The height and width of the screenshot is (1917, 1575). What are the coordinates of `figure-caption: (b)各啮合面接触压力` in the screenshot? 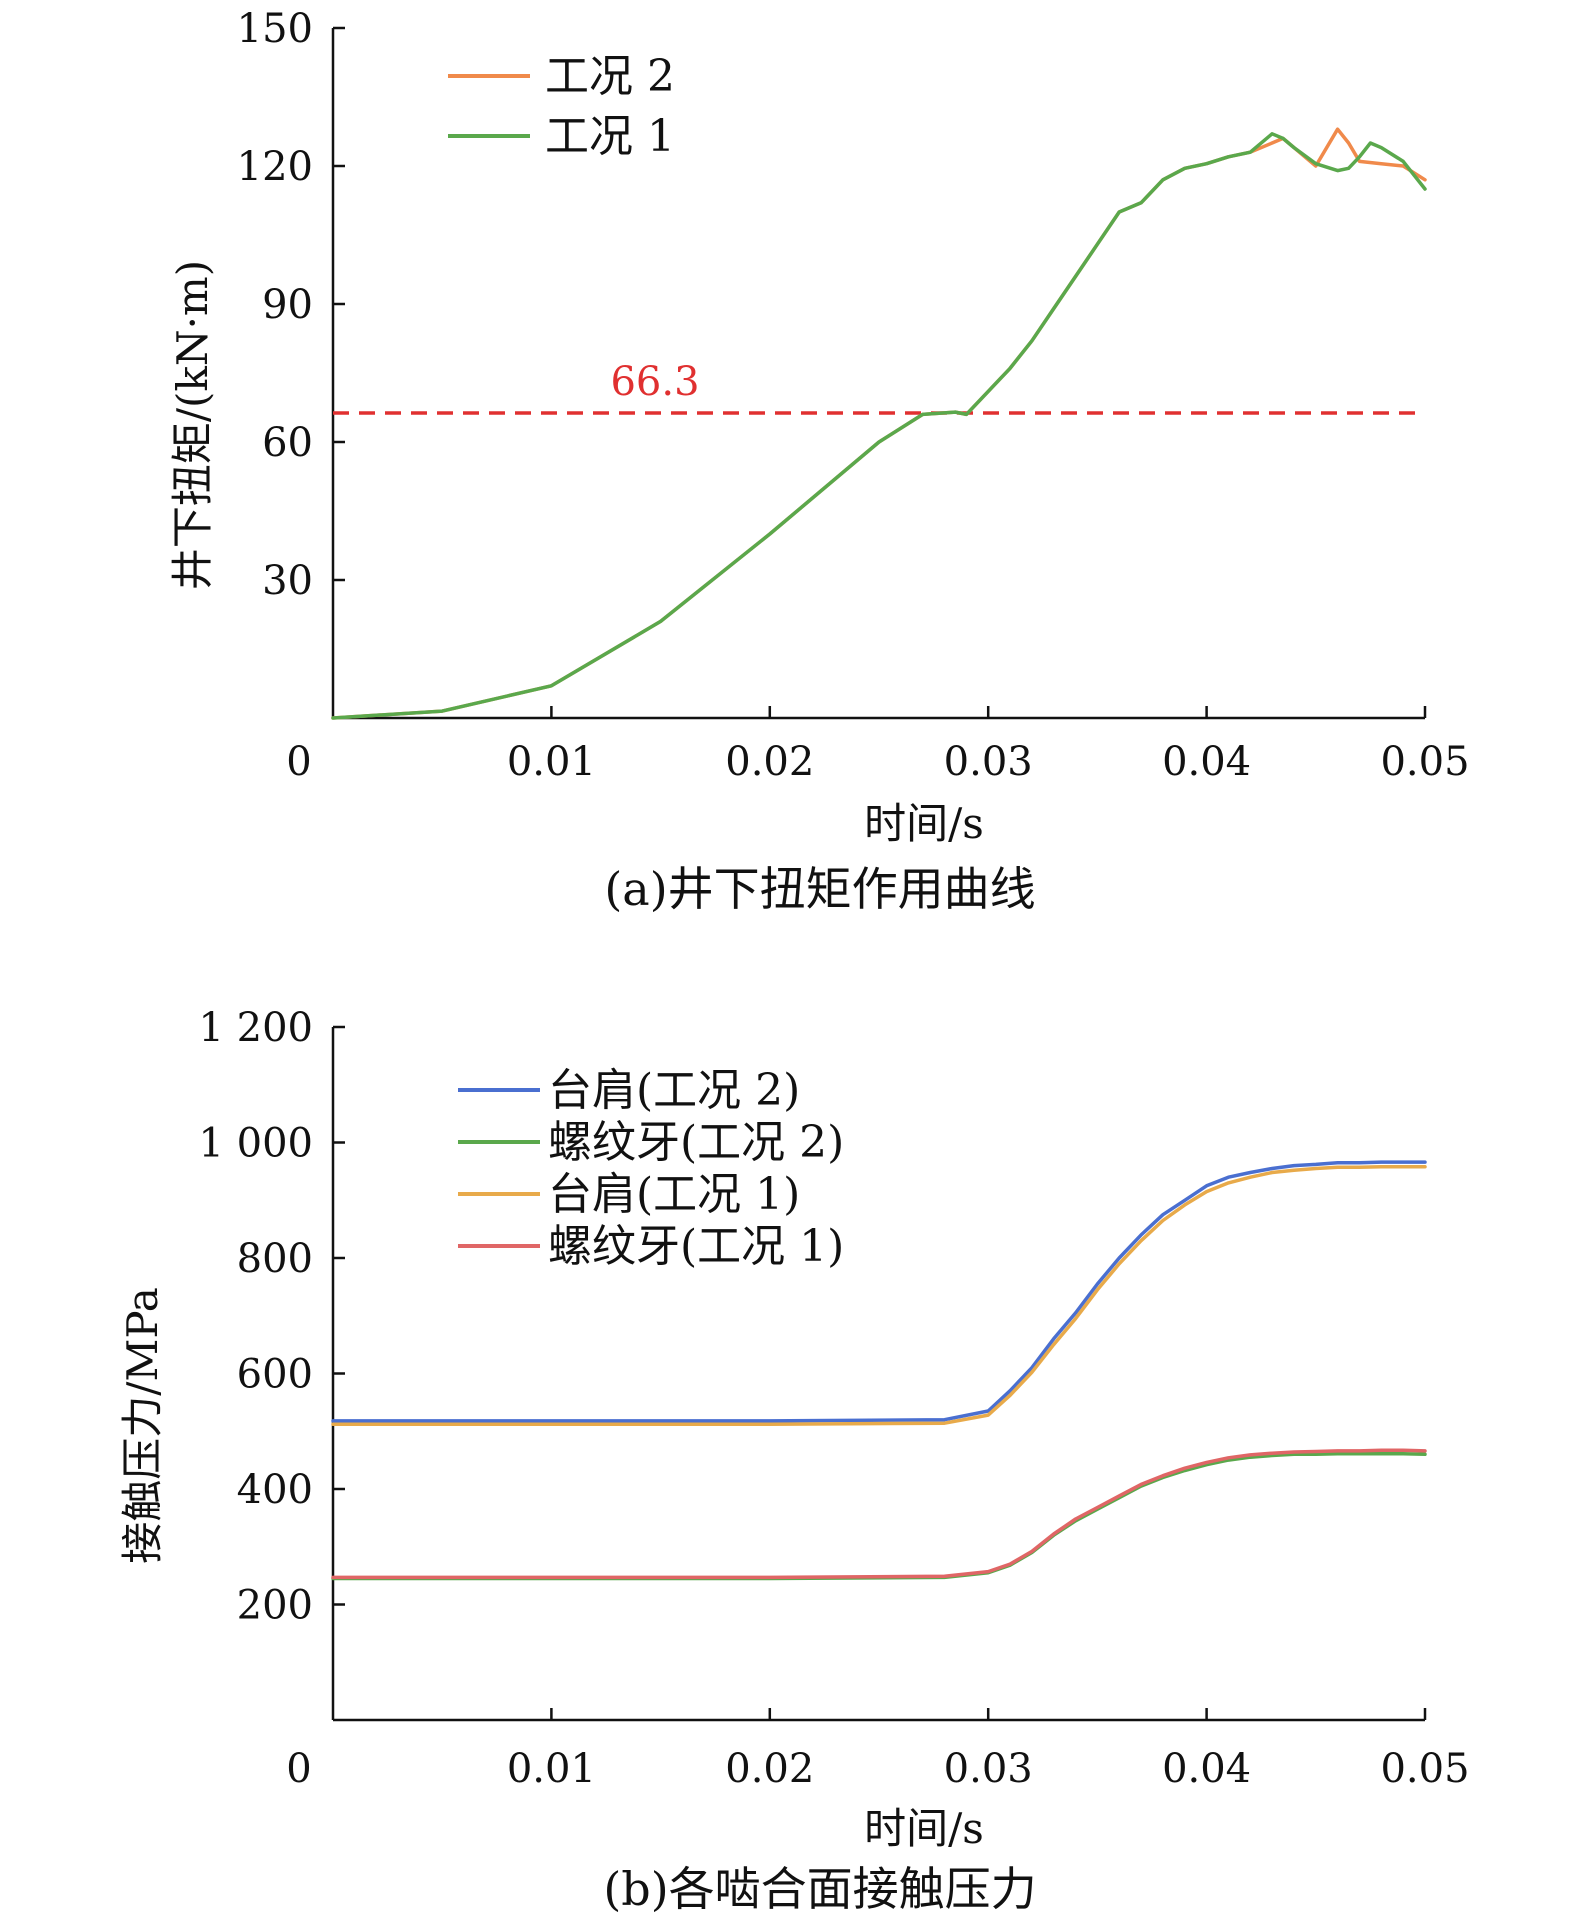 It's located at (819, 1889).